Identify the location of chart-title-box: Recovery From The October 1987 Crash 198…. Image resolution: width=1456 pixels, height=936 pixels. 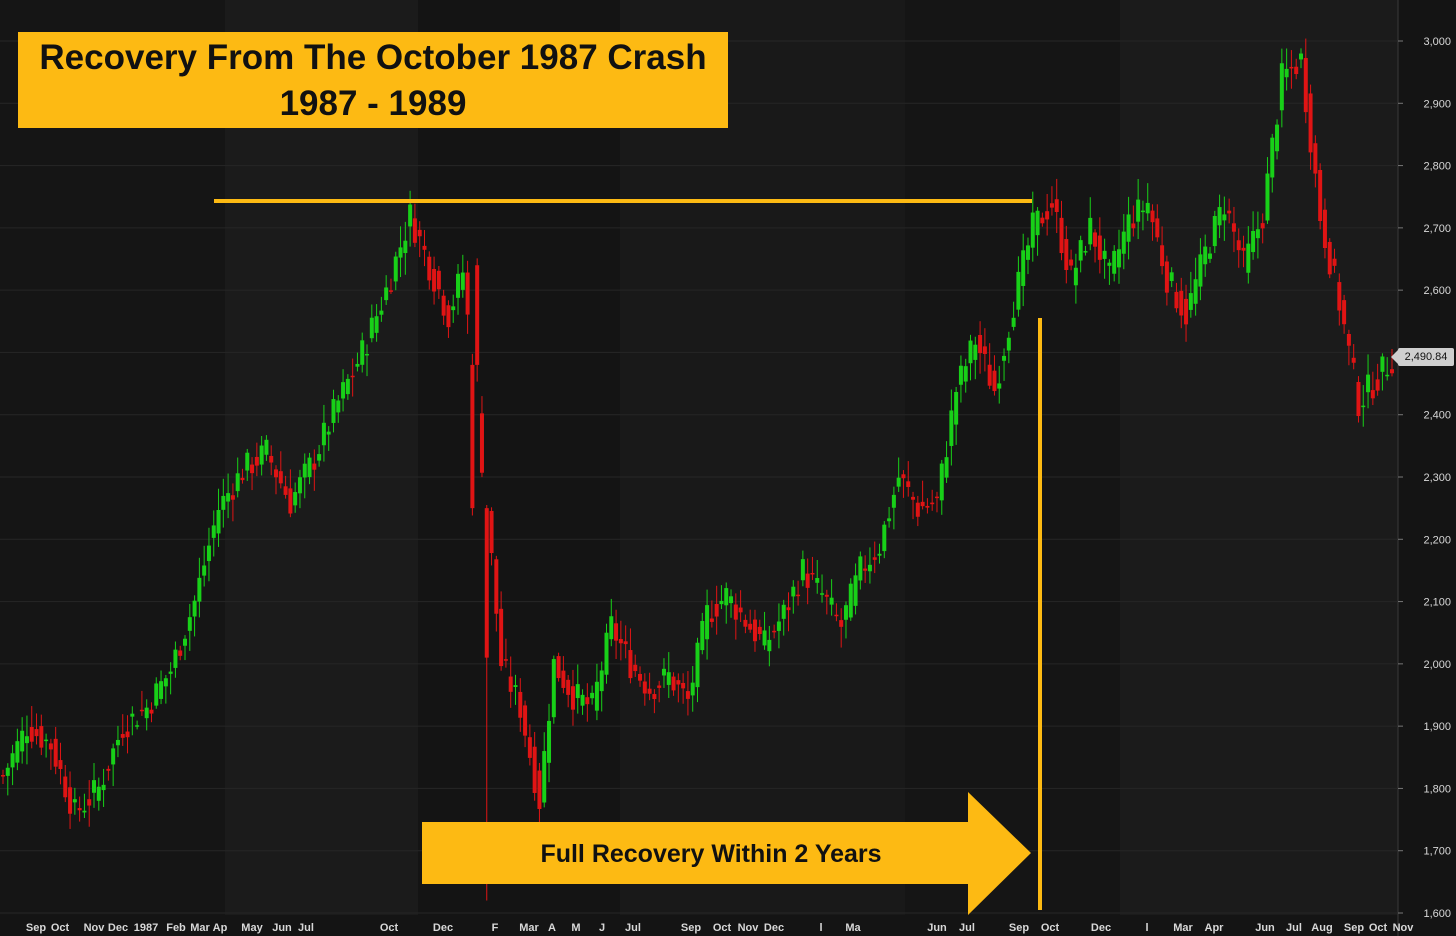
(373, 80).